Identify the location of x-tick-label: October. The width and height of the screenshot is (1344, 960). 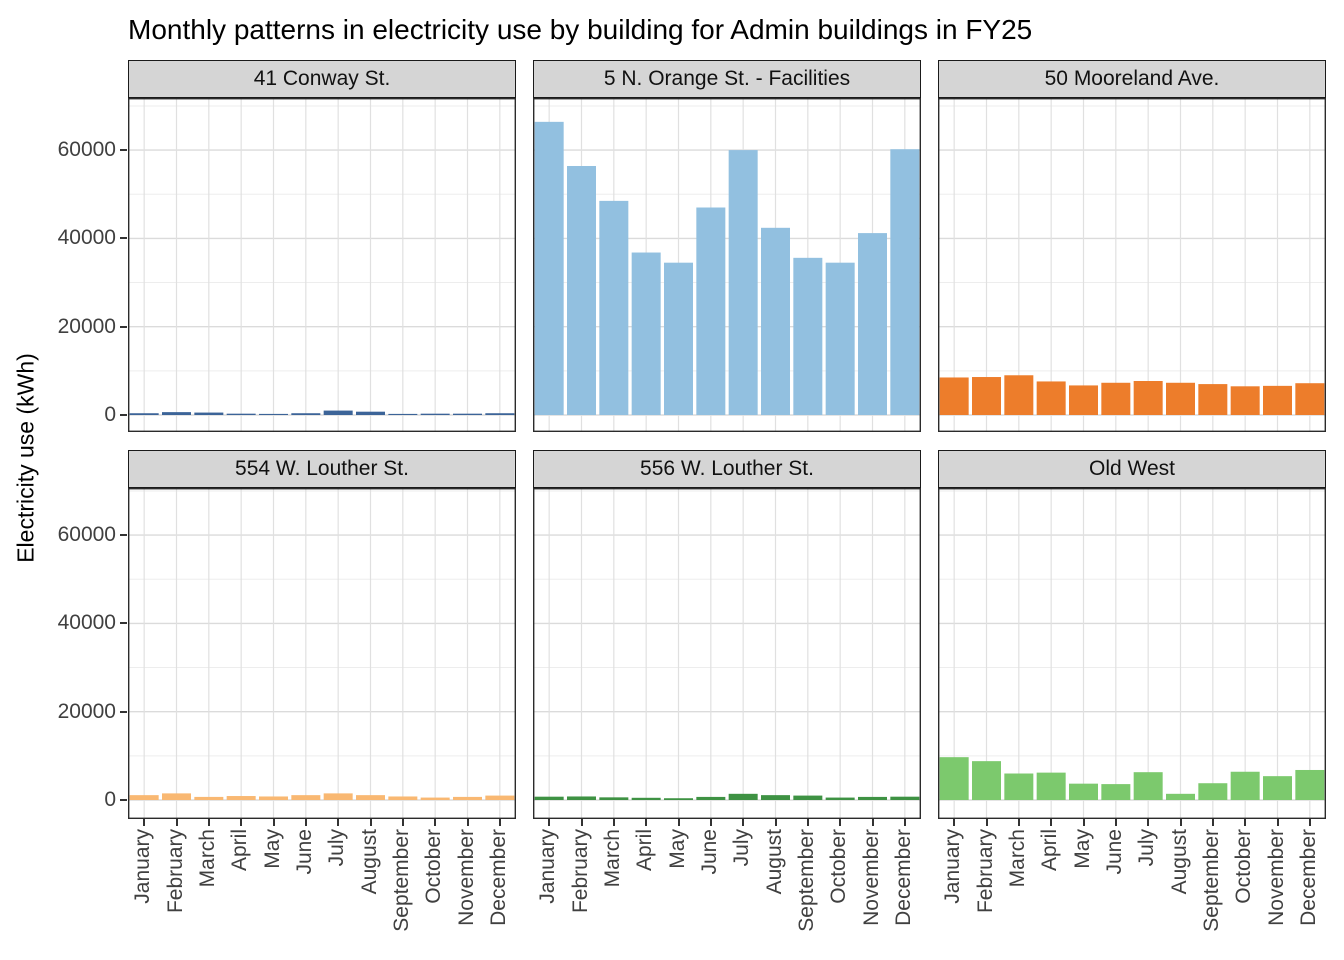
(839, 866).